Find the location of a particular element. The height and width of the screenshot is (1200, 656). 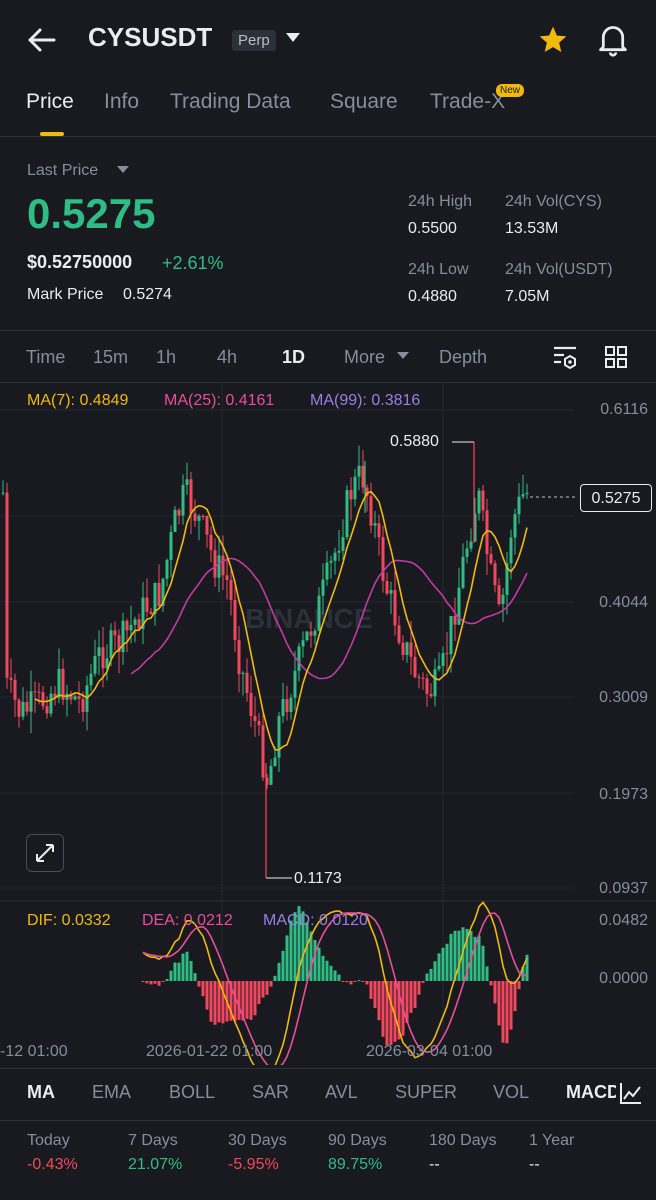

tab-trade-x: Trade-X is located at coordinates (468, 101).